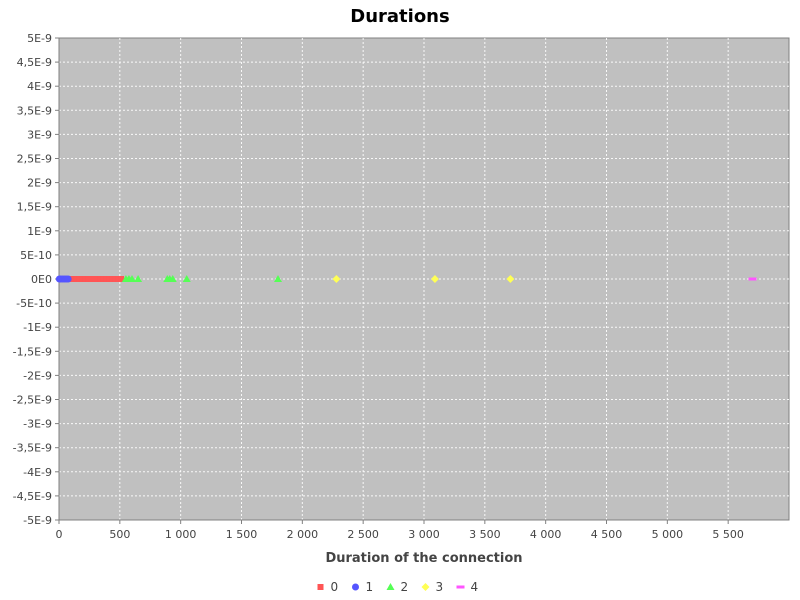 The height and width of the screenshot is (600, 800). I want to click on legend-item-2: 2, so click(397, 587).